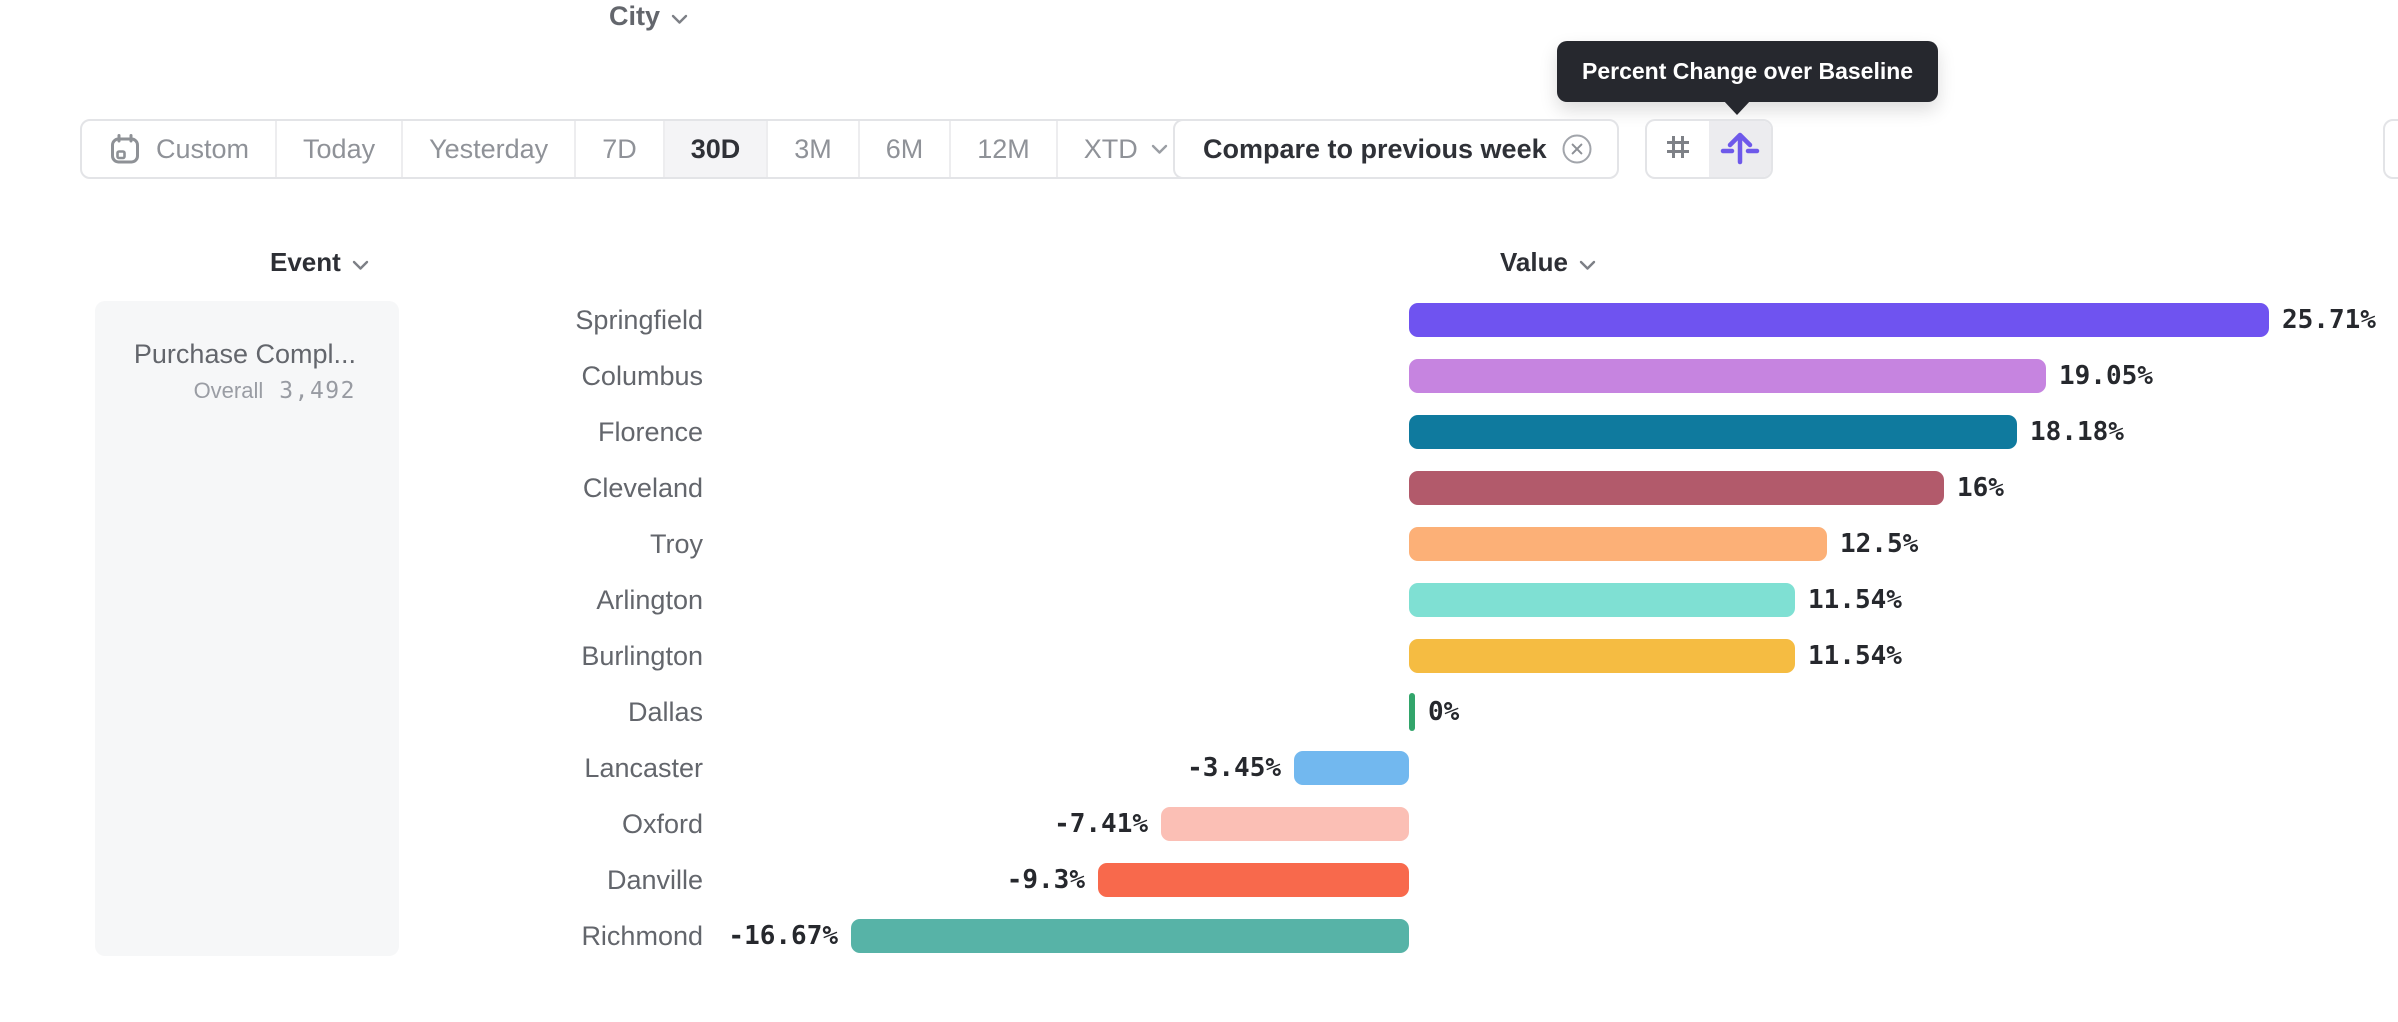 This screenshot has width=2398, height=1022. I want to click on date-range-label: 30D, so click(715, 148).